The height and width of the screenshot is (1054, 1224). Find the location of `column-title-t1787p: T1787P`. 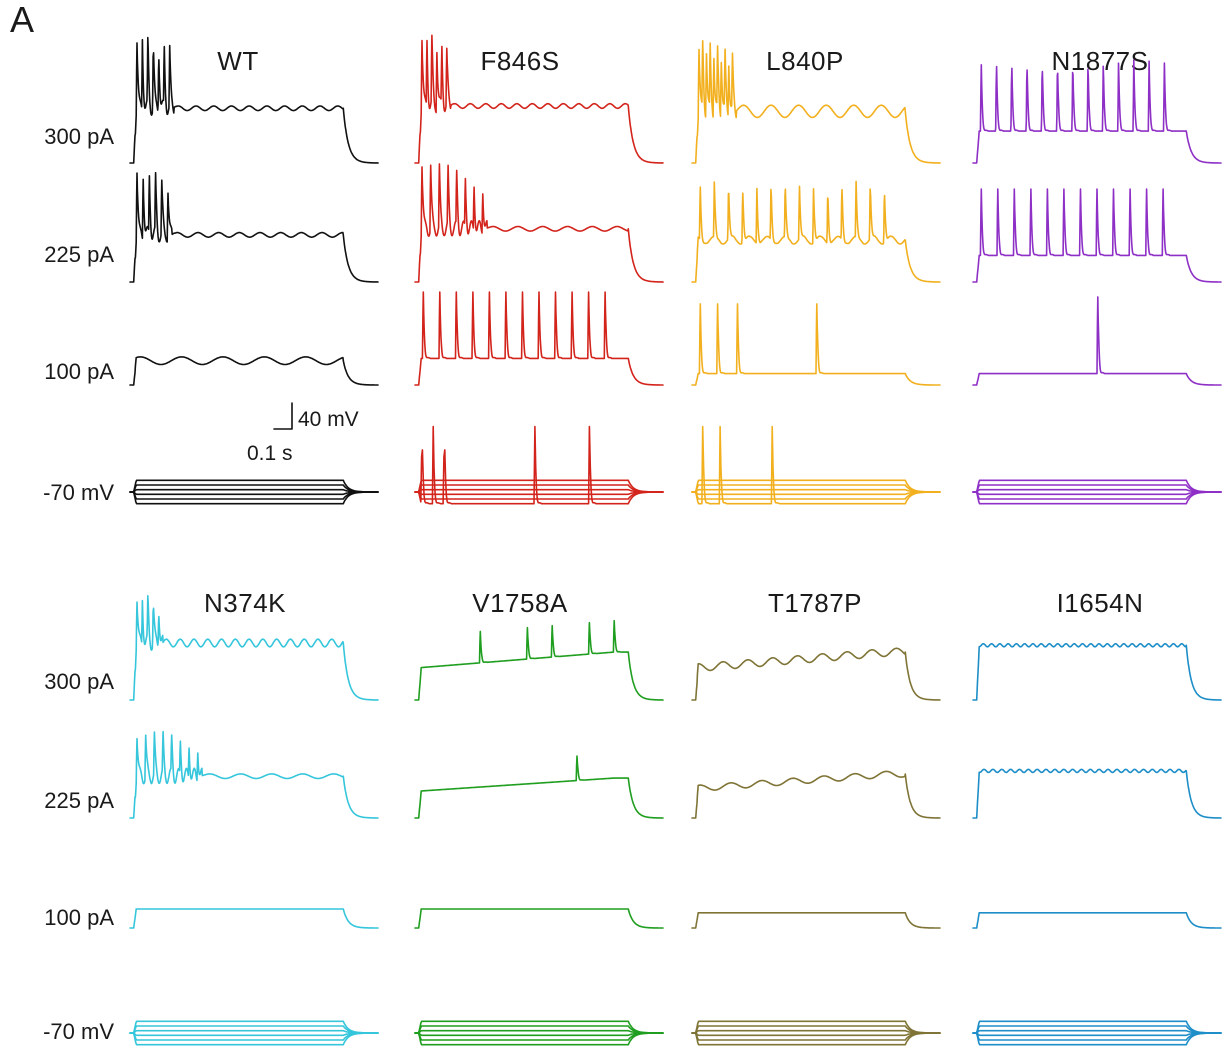

column-title-t1787p: T1787P is located at coordinates (815, 603).